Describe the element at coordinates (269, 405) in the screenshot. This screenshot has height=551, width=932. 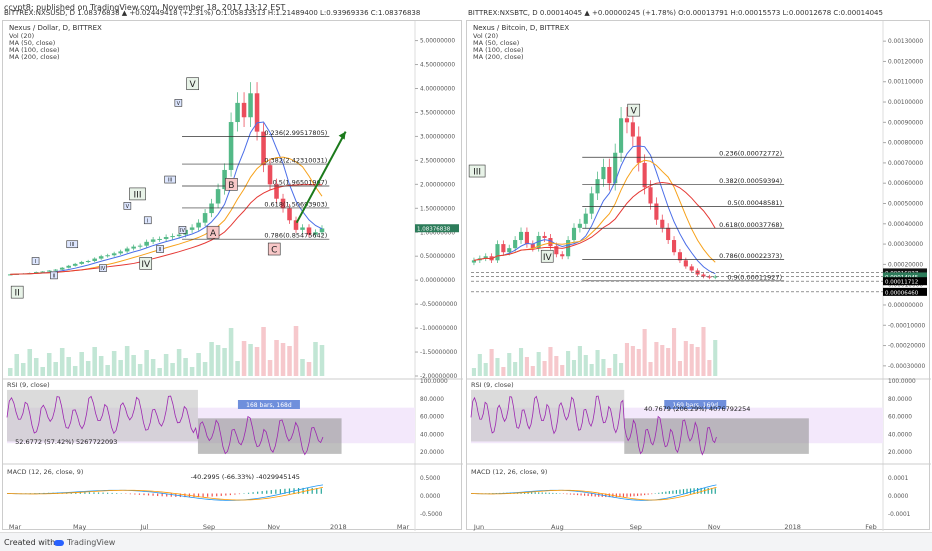
I see `bars-count-label: 168 bars, 168d` at that location.